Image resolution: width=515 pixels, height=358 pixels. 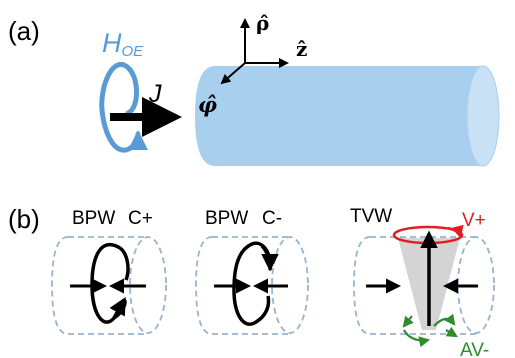 I want to click on panel-a-label: (a), so click(x=24, y=31).